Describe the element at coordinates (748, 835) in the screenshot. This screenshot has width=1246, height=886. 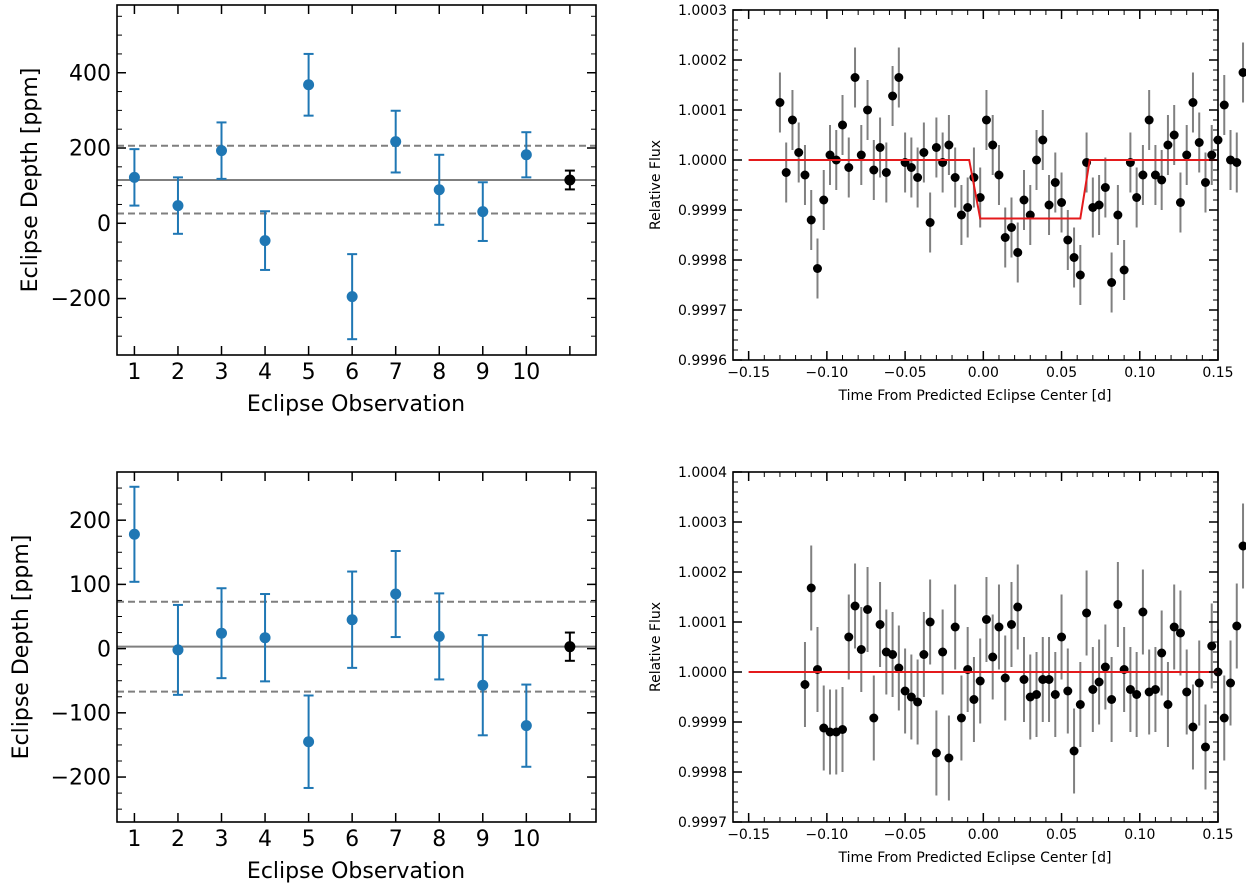
I see `x-tick-label: −0.15` at that location.